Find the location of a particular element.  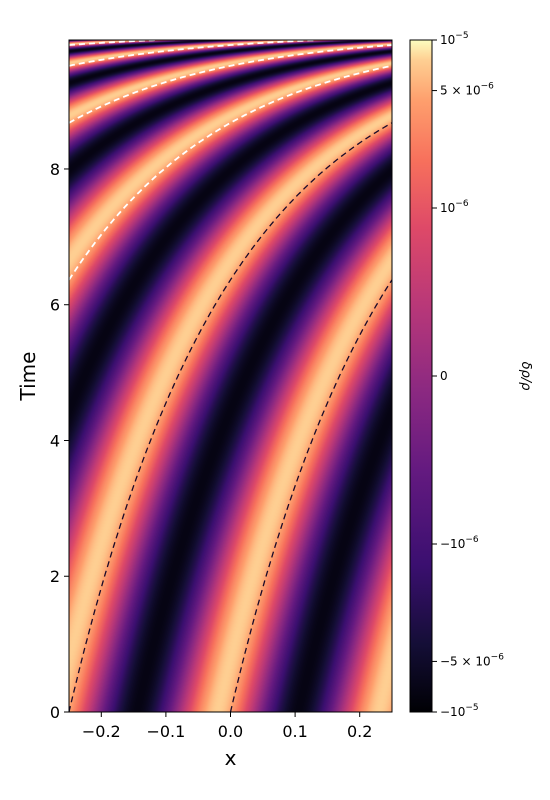

x-tick-label: 0.2 is located at coordinates (359, 731).